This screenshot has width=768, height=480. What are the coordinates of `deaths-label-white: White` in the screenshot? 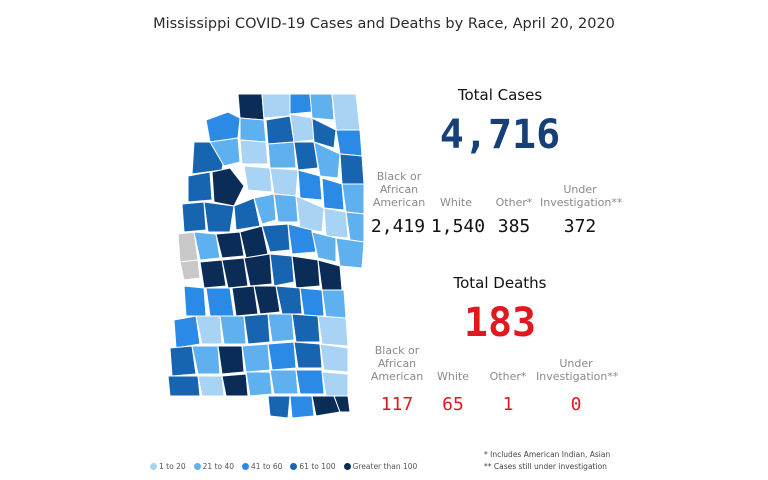 It's located at (453, 376).